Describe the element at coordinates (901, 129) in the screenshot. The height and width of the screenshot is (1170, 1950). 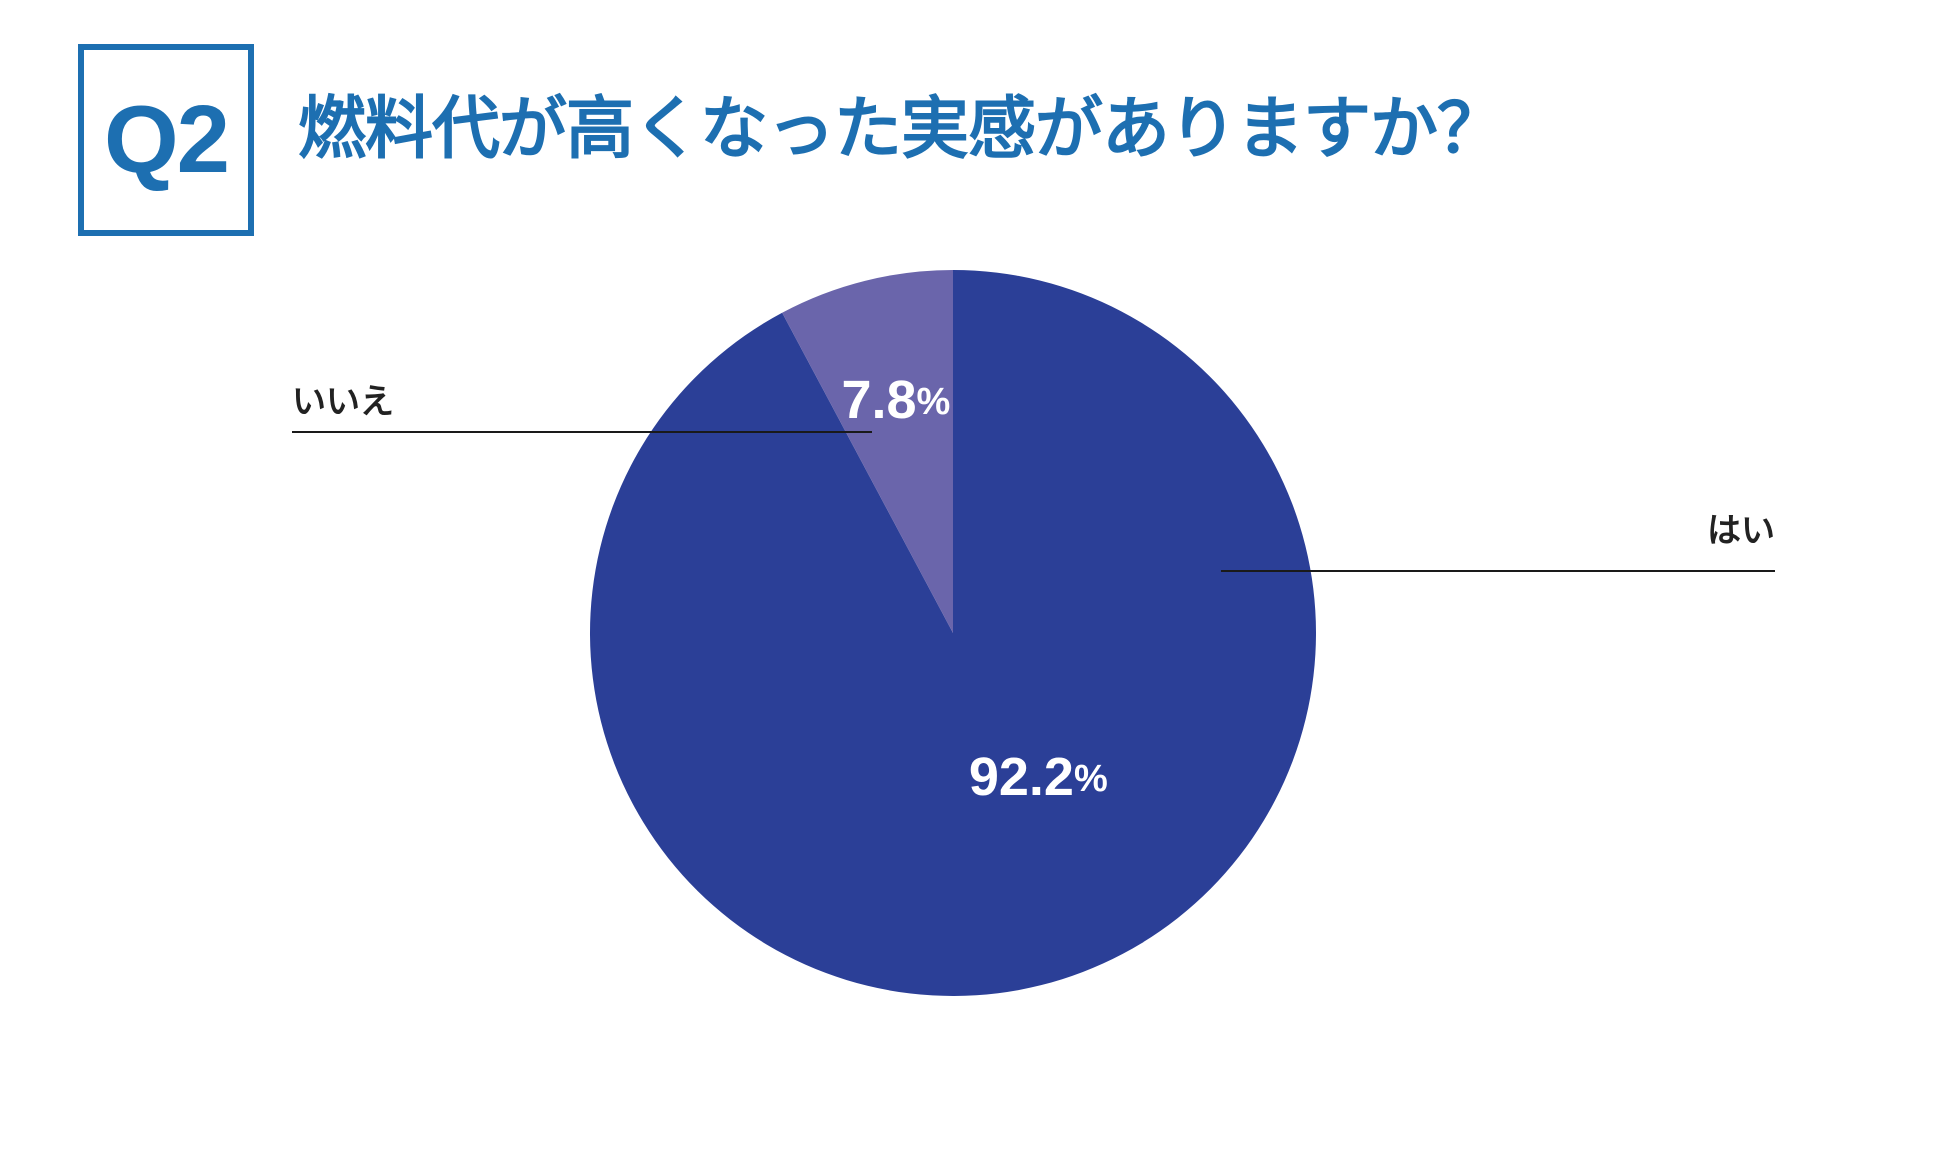
I see `chart-title: 燃料代が高くなった実感がありますか？` at that location.